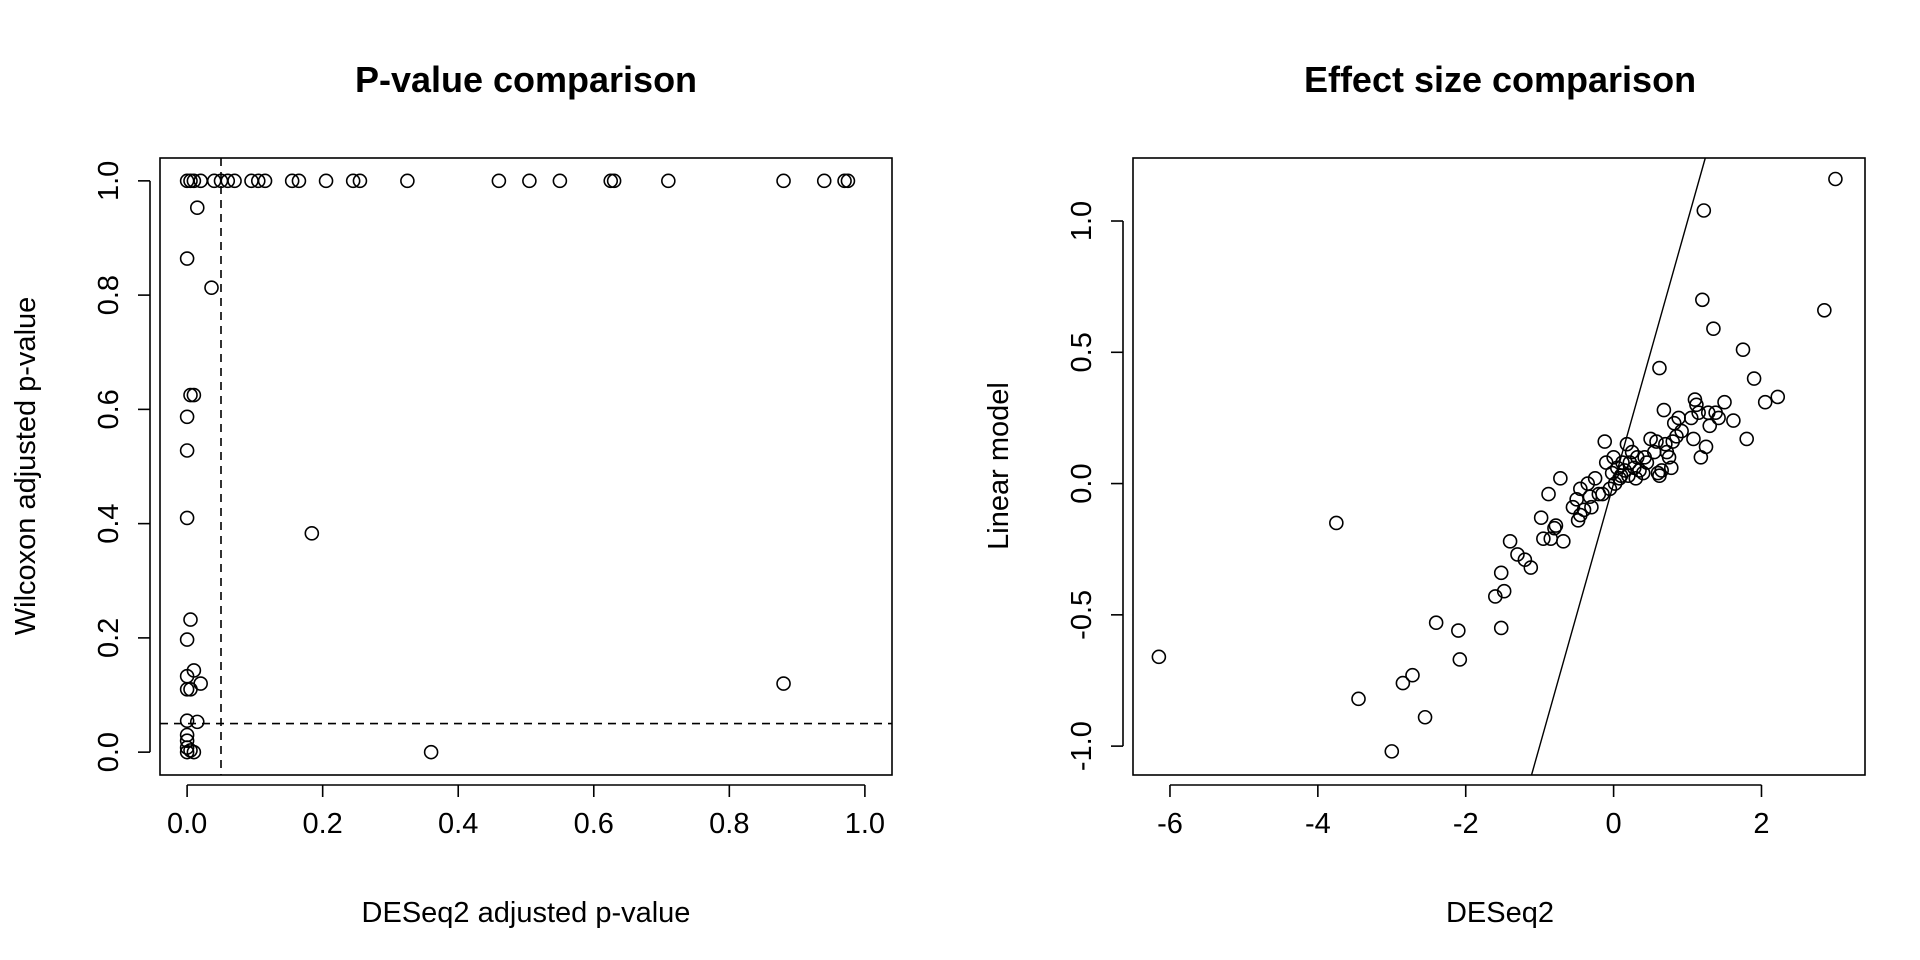  Describe the element at coordinates (999, 466) in the screenshot. I see `y-axis-label: Linear model` at that location.